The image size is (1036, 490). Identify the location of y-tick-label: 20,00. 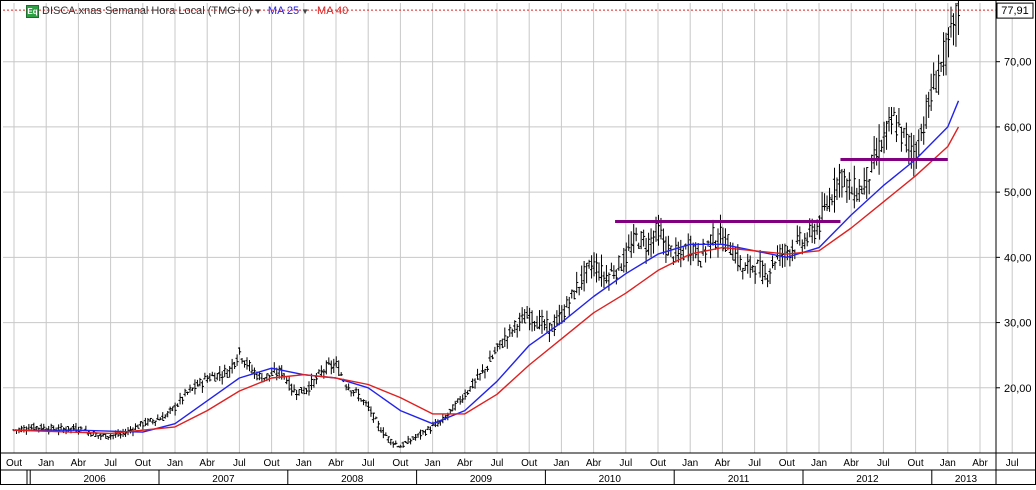
(1018, 389).